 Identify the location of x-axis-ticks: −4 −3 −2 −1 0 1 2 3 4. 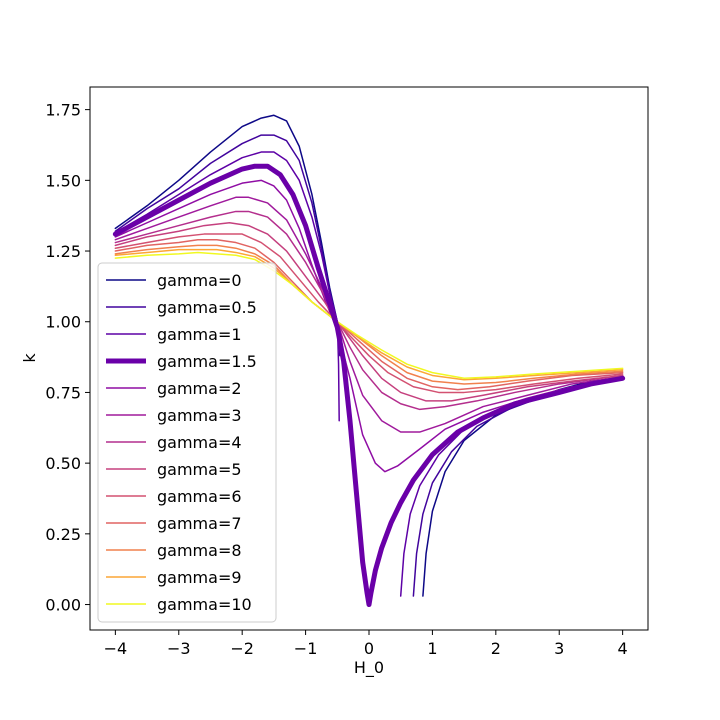
(366, 644).